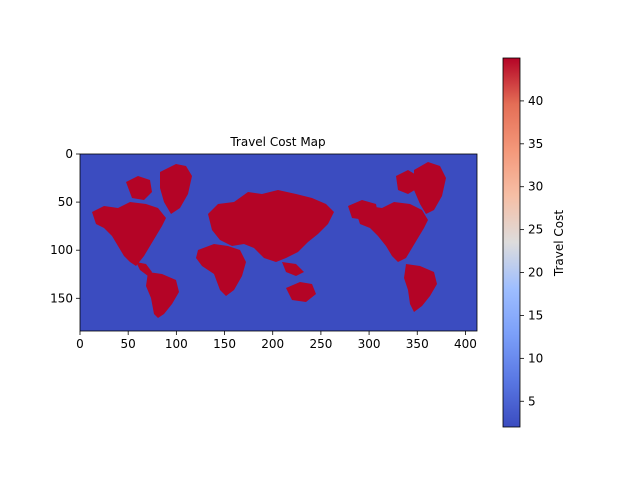  Describe the element at coordinates (61, 250) in the screenshot. I see `y-tick-label: 100` at that location.